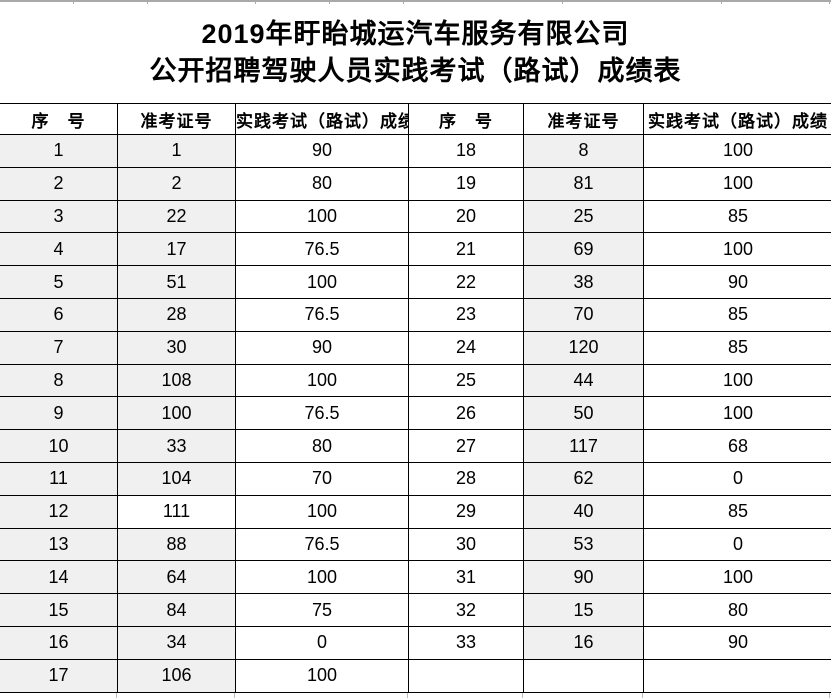  What do you see at coordinates (466, 511) in the screenshot?
I see `serial-number-cell-right: 29` at bounding box center [466, 511].